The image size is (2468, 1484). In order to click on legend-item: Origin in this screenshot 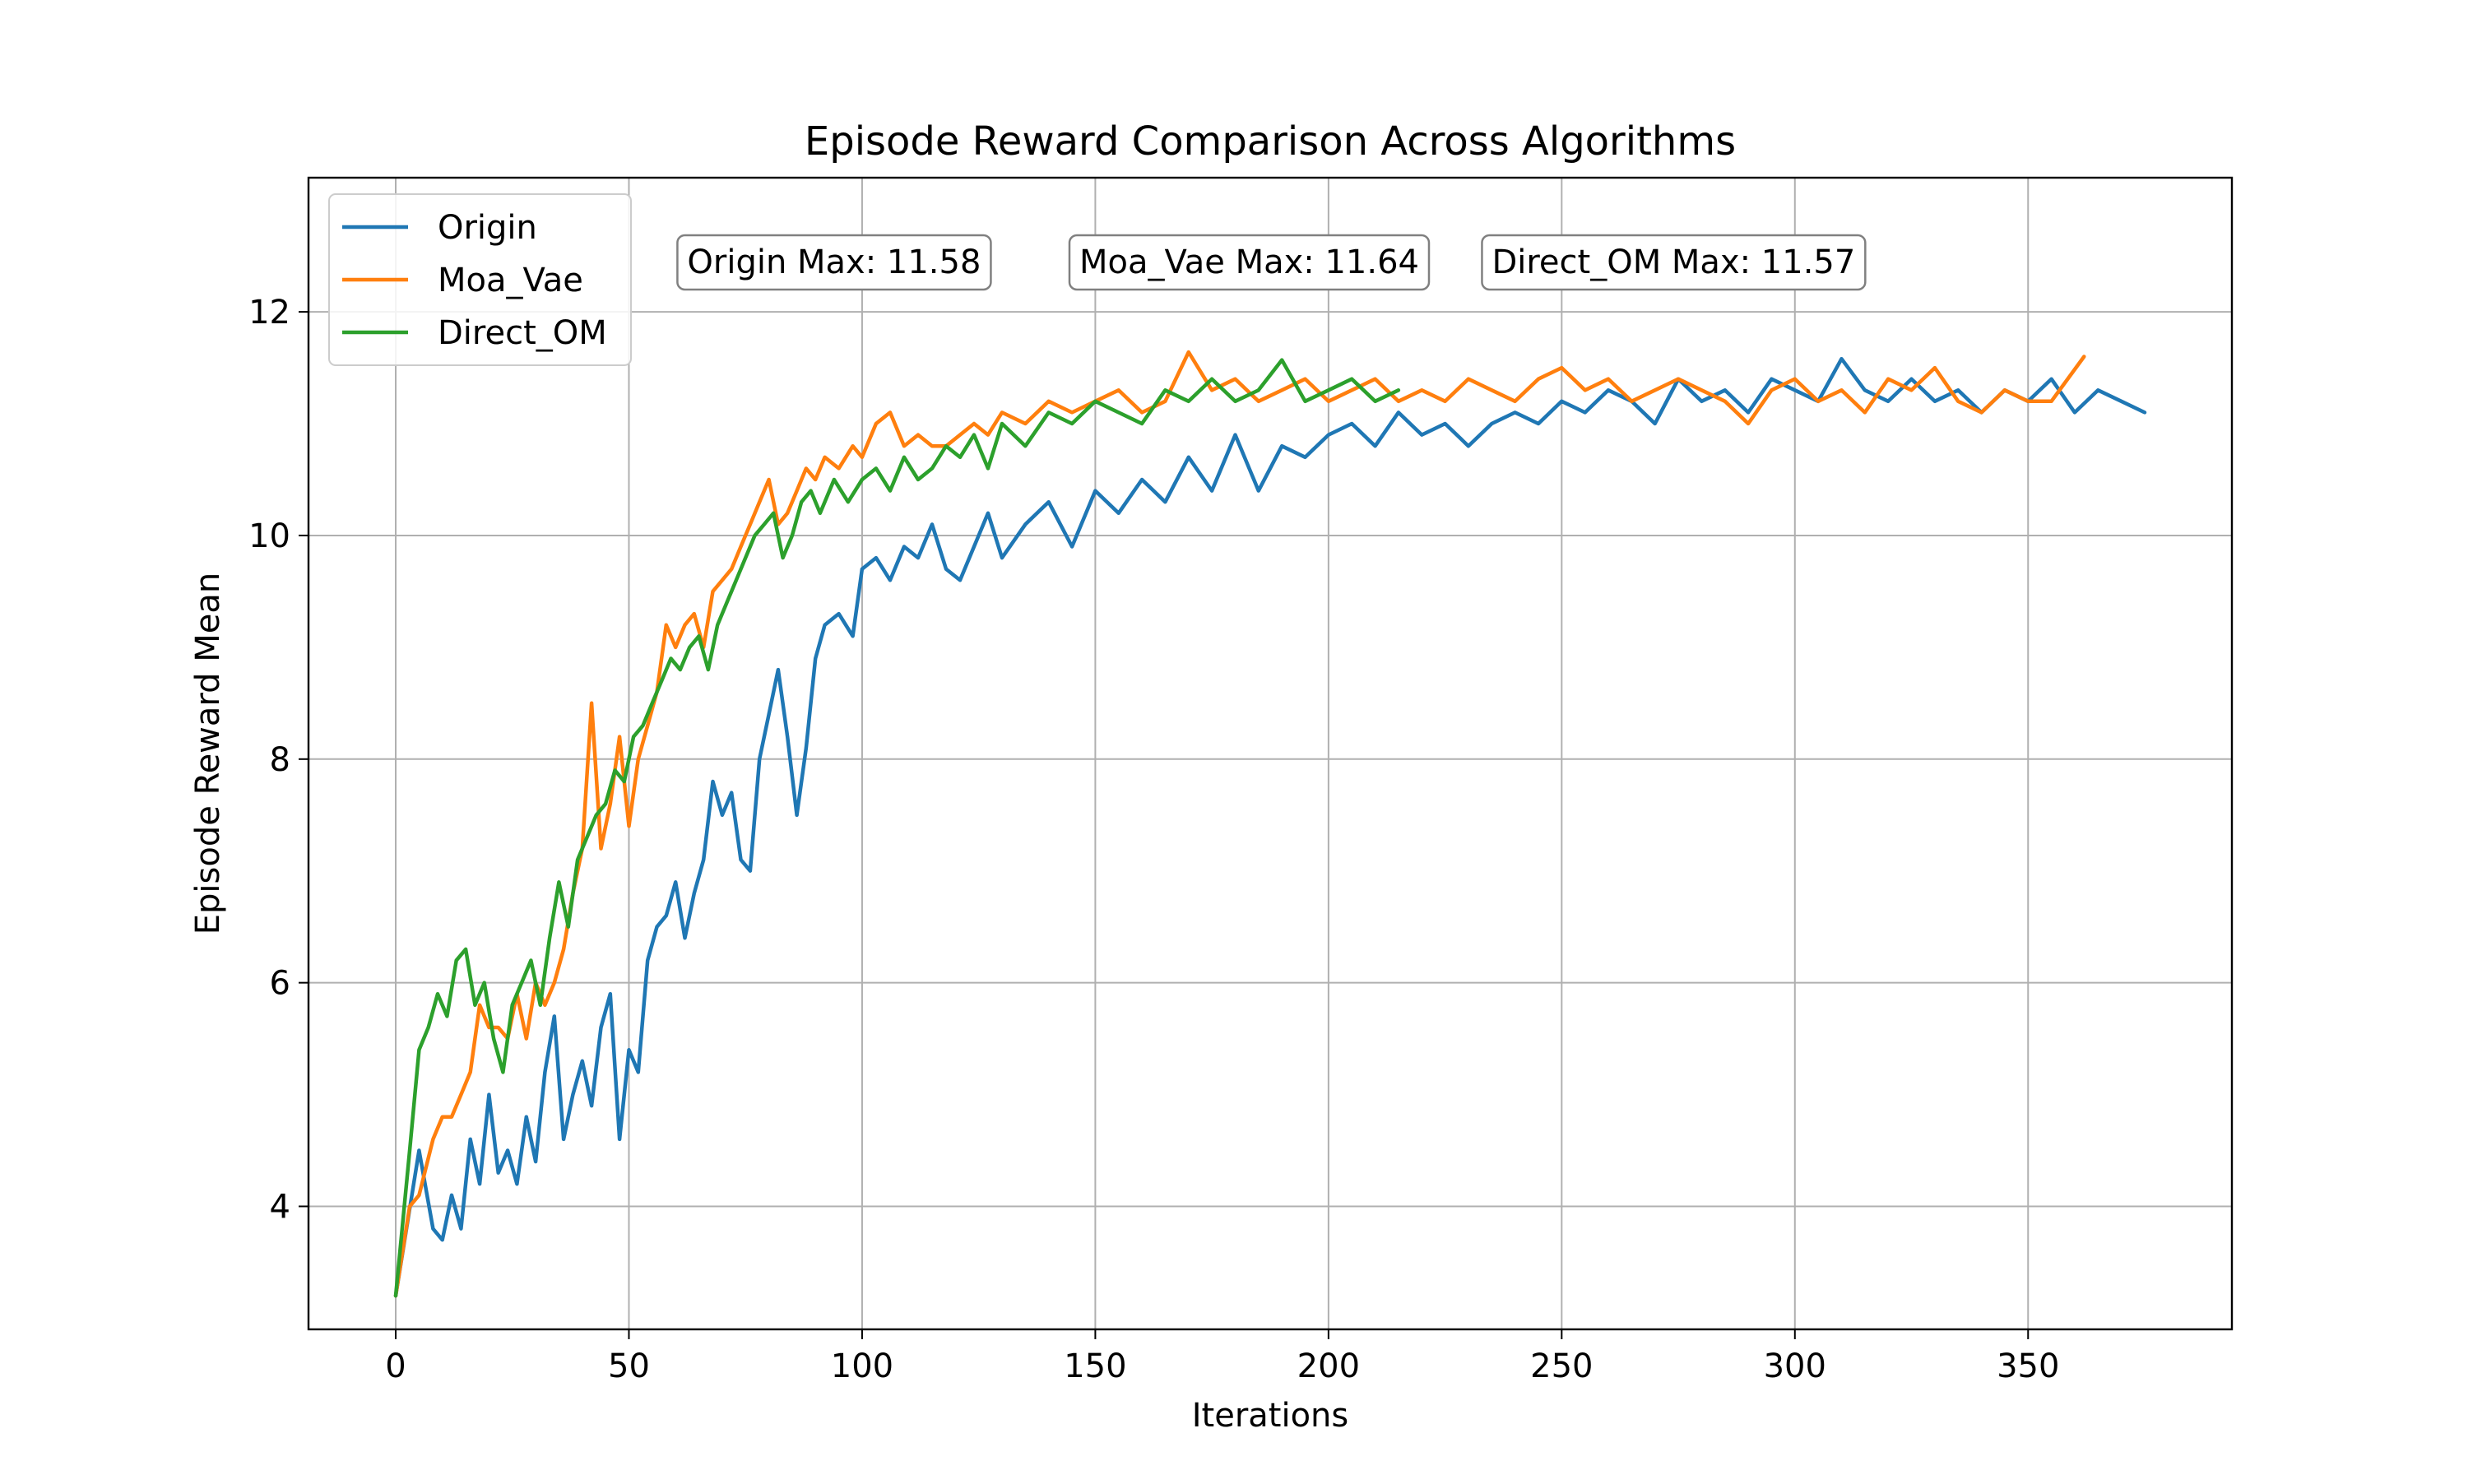, I will do `click(439, 228)`.